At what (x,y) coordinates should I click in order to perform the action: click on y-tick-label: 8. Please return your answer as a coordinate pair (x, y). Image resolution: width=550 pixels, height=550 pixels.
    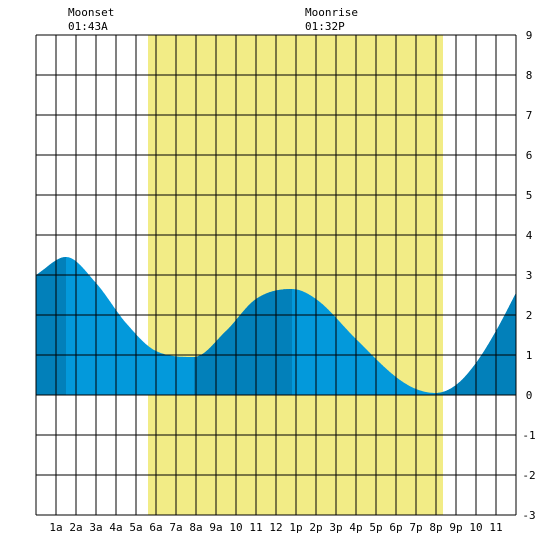
    Looking at the image, I should click on (529, 75).